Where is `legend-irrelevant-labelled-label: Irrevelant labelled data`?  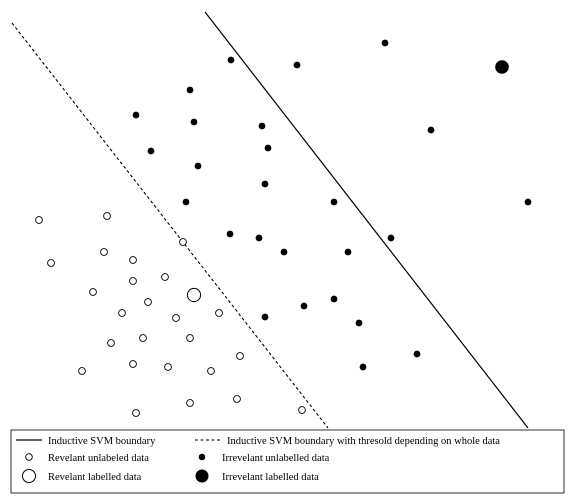 legend-irrelevant-labelled-label: Irrevelant labelled data is located at coordinates (270, 477).